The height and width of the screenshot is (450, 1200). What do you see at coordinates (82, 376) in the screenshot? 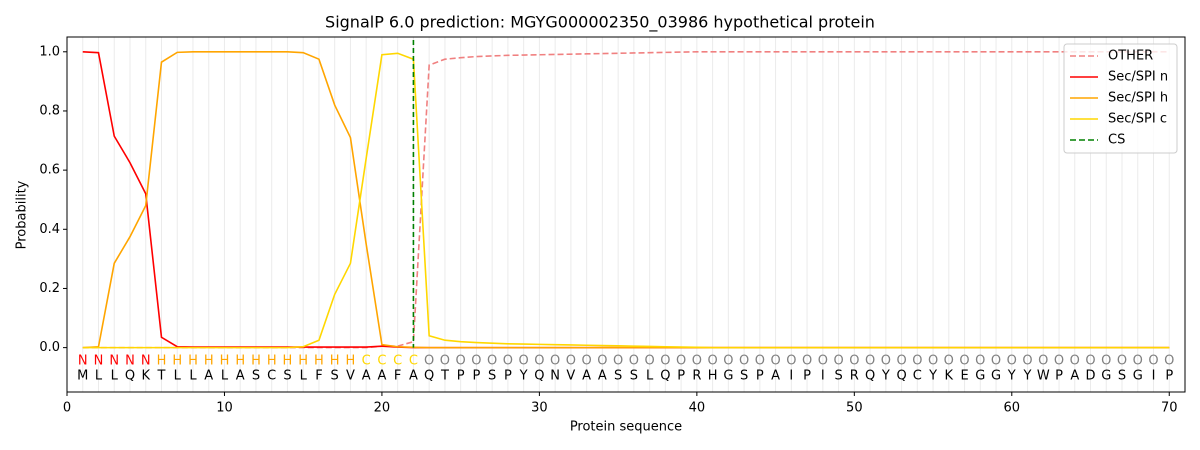
I see `residue: M` at bounding box center [82, 376].